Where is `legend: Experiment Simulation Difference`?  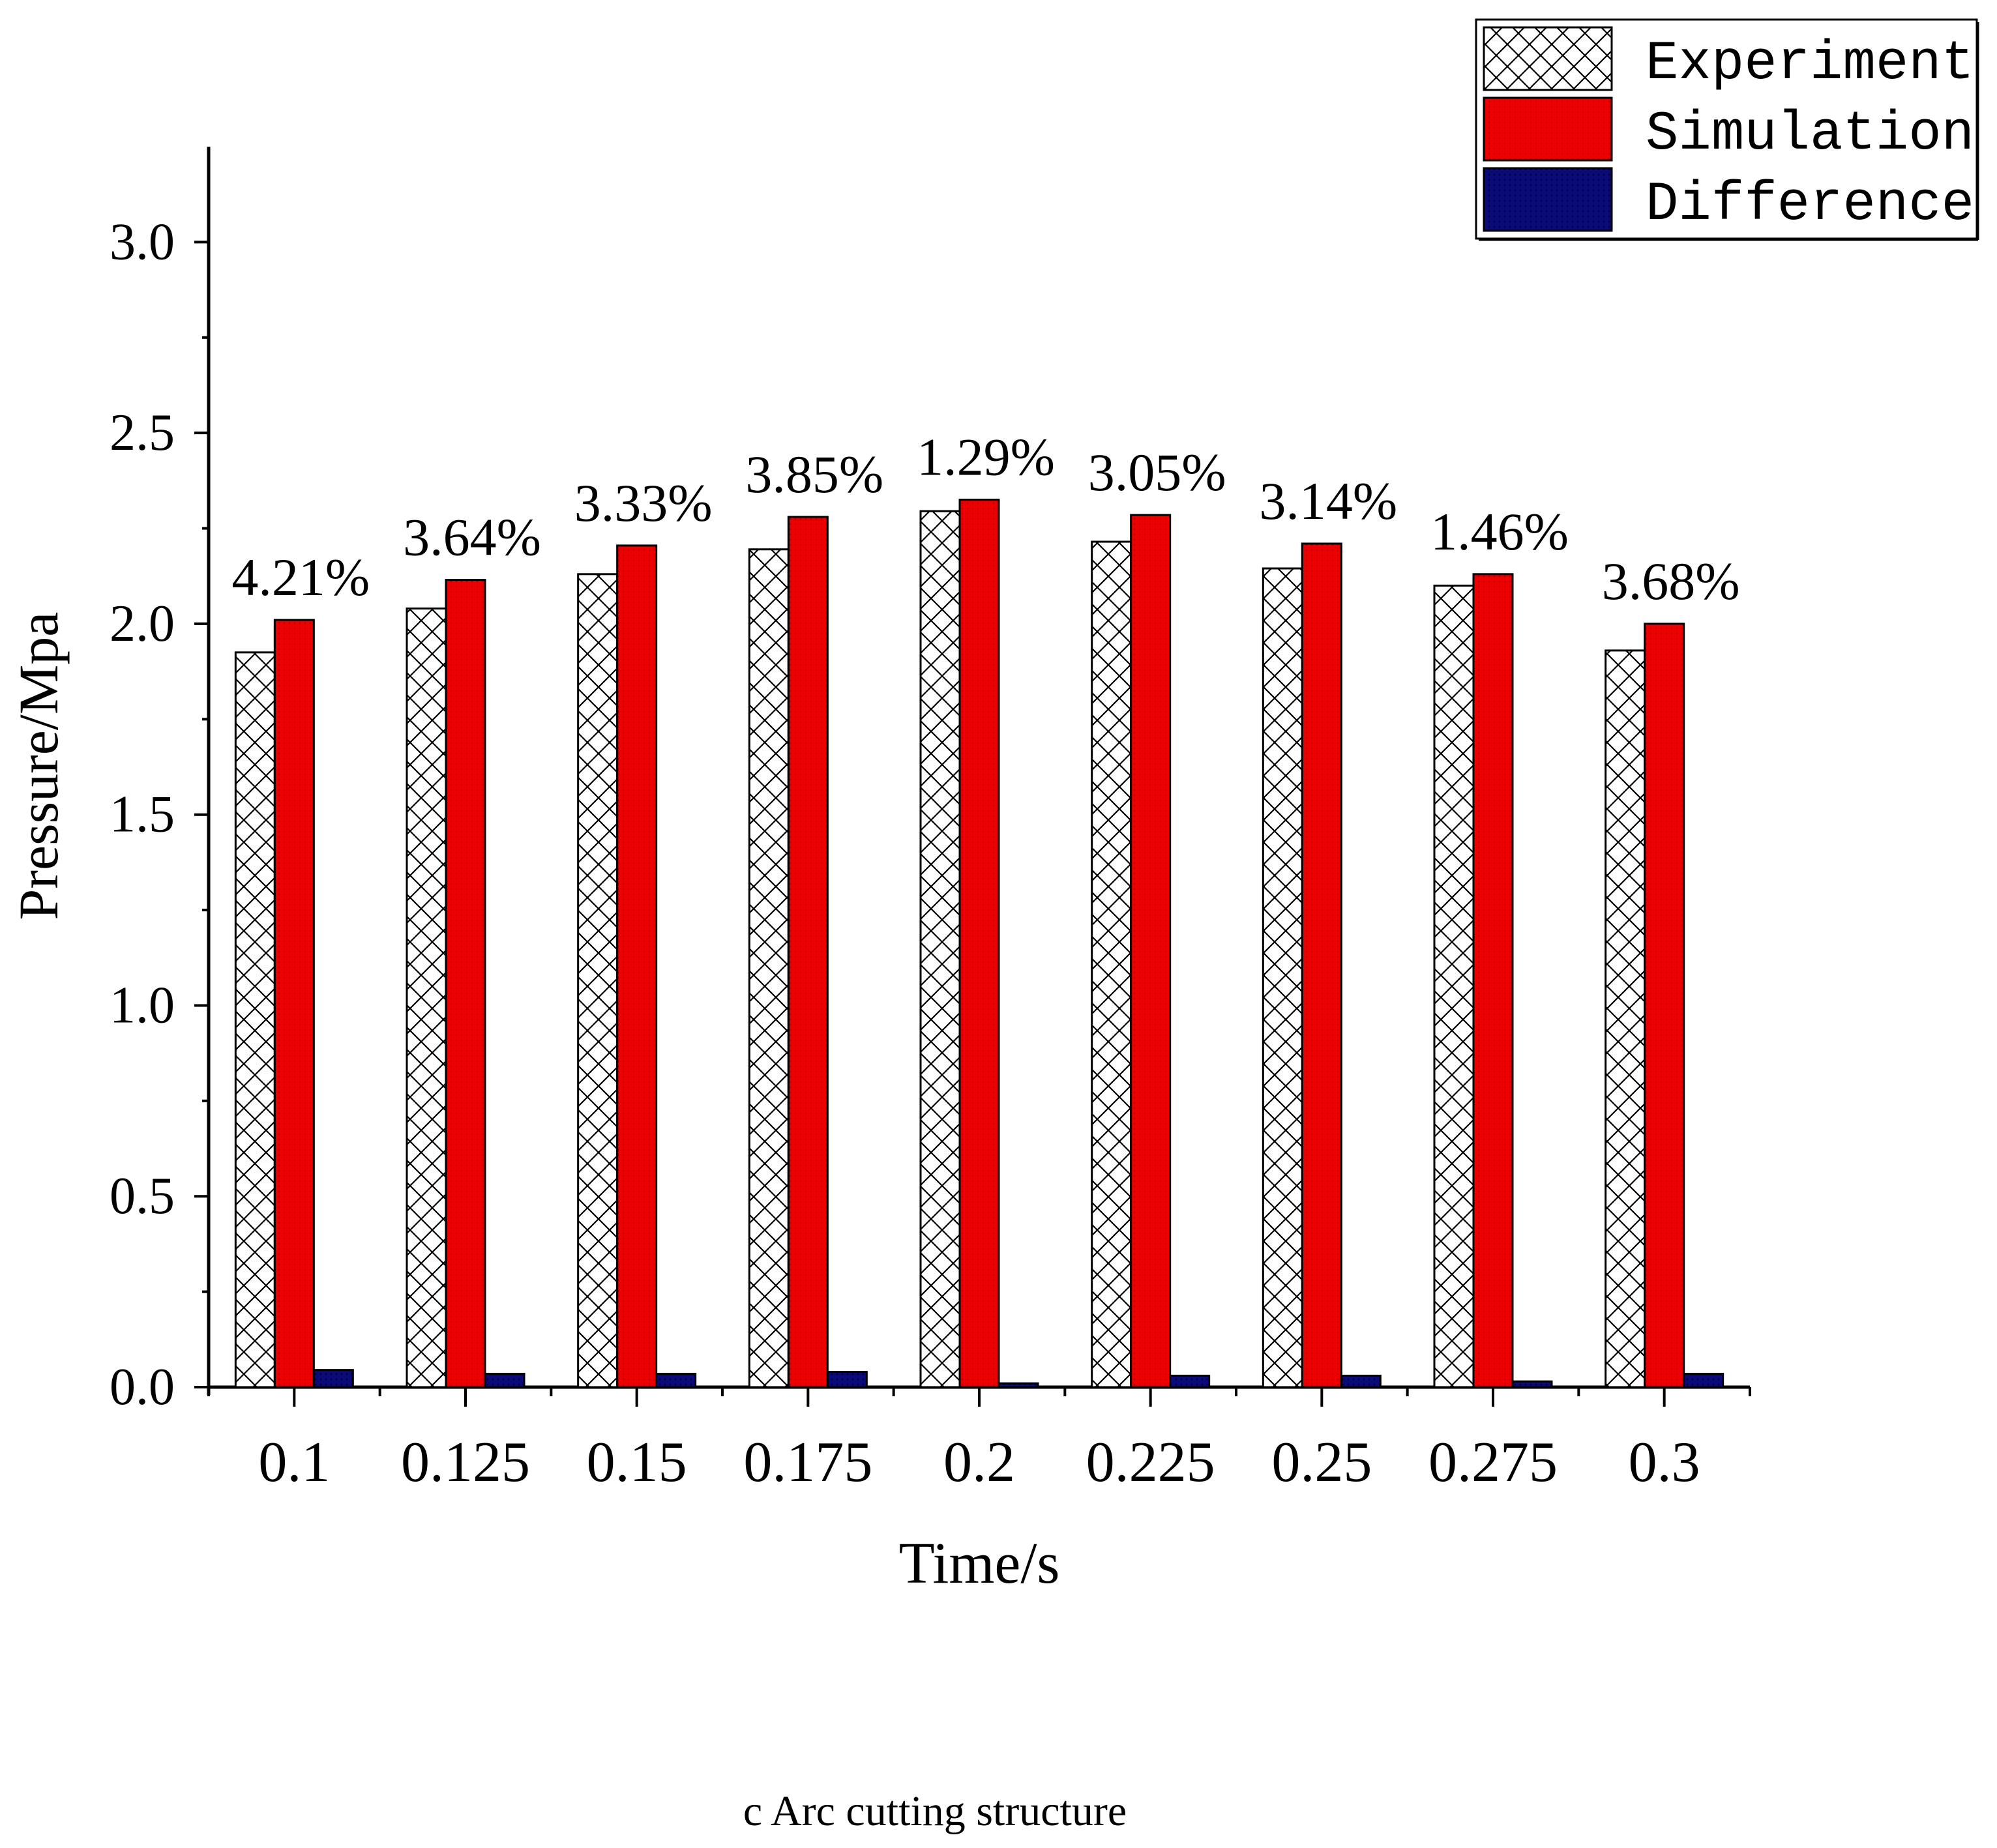 legend: Experiment Simulation Difference is located at coordinates (1727, 130).